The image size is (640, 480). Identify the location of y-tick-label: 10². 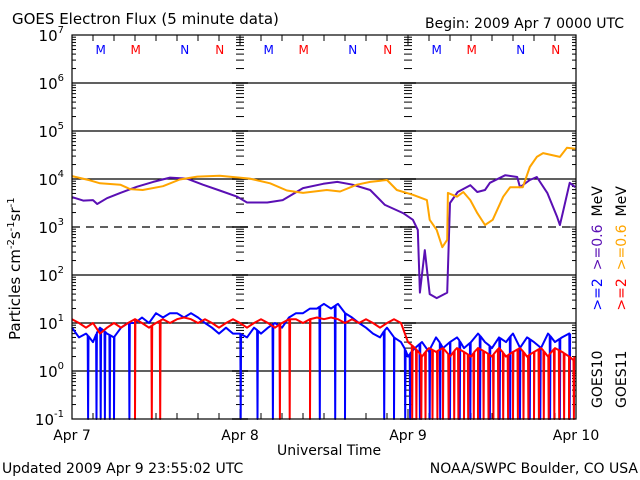
(51, 275).